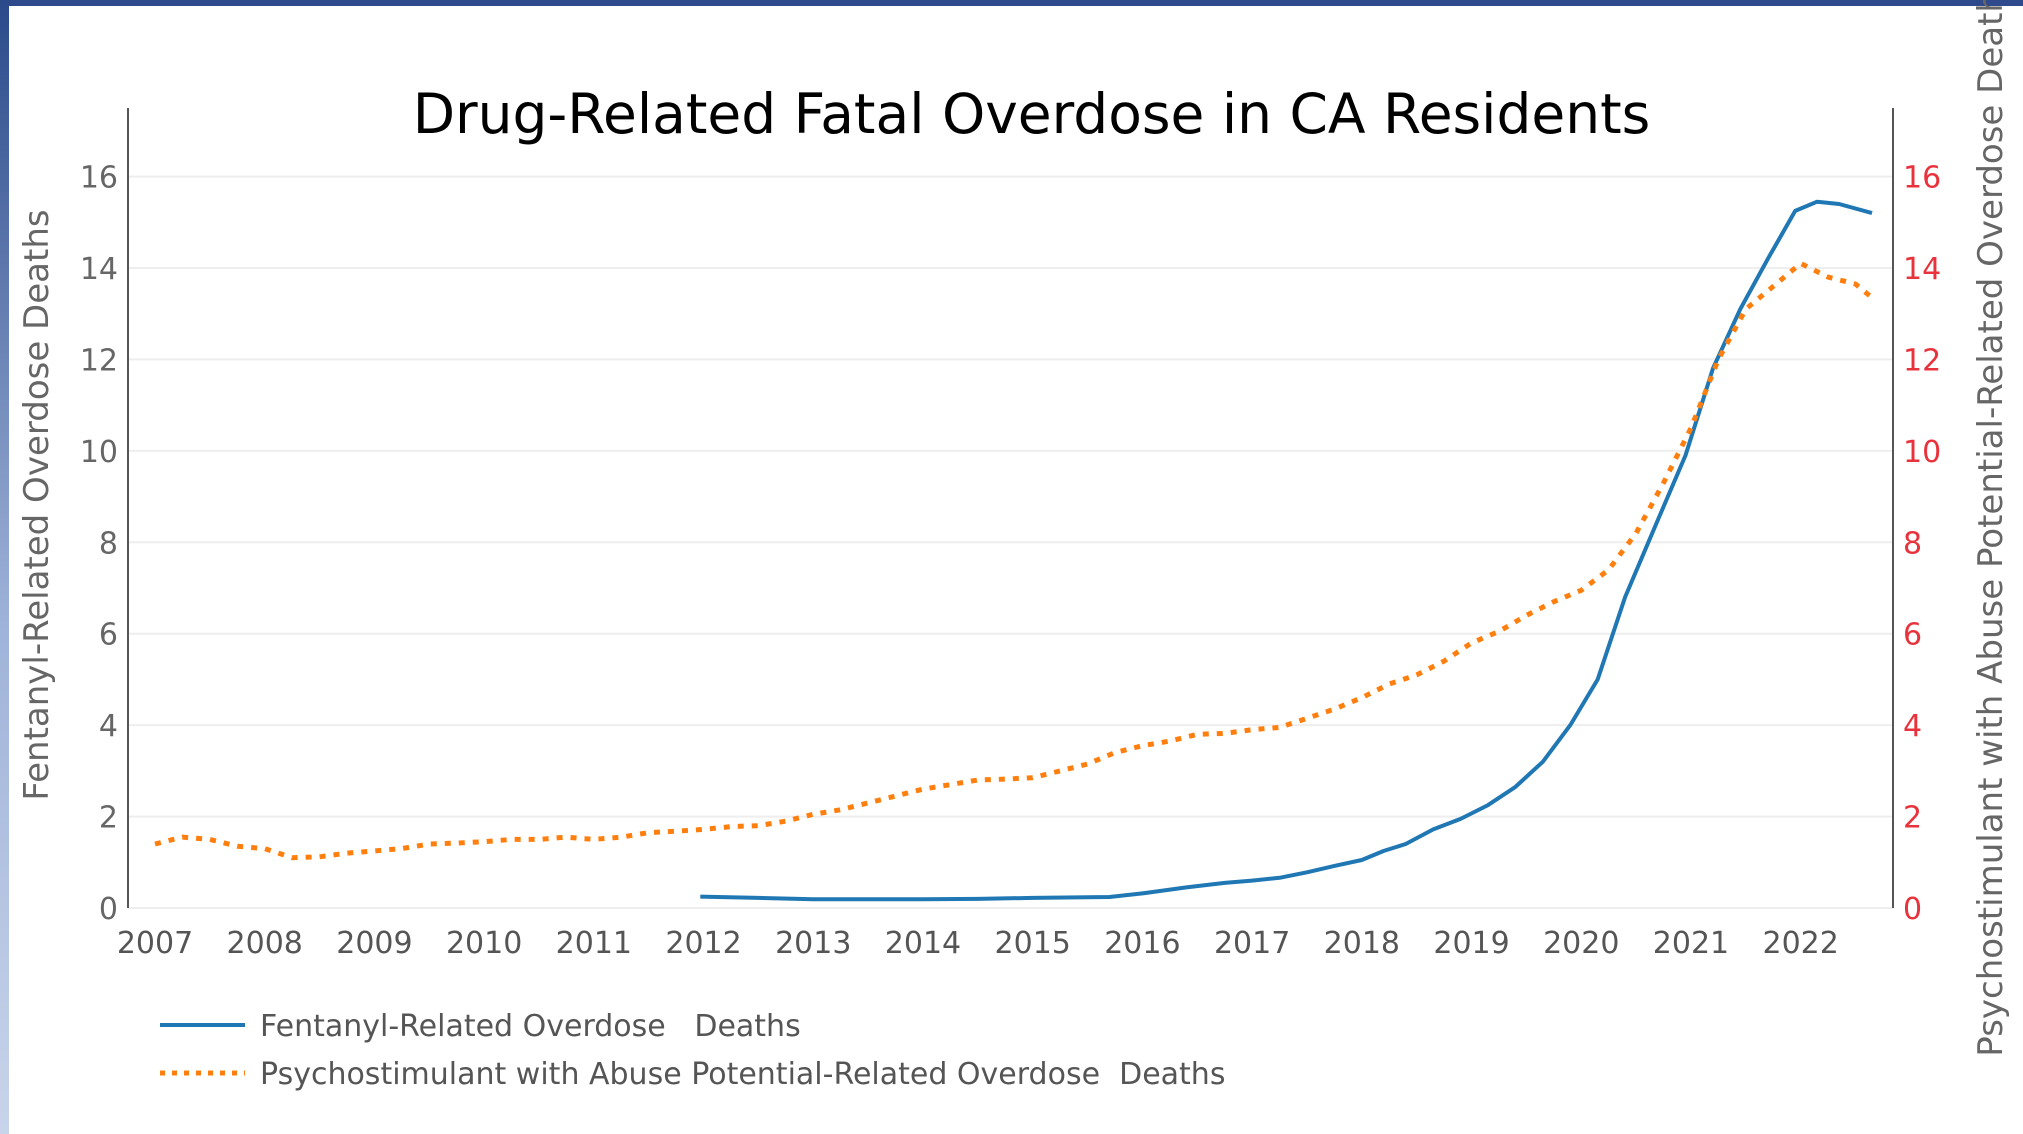 The image size is (2023, 1134). What do you see at coordinates (99, 178) in the screenshot?
I see `left-y-tick-label: 16` at bounding box center [99, 178].